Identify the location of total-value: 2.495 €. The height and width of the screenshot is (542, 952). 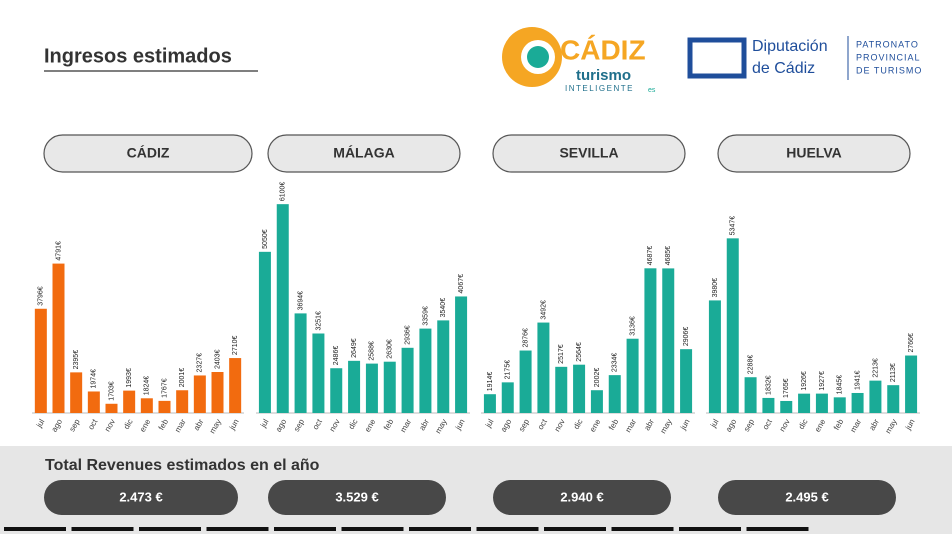
(806, 496).